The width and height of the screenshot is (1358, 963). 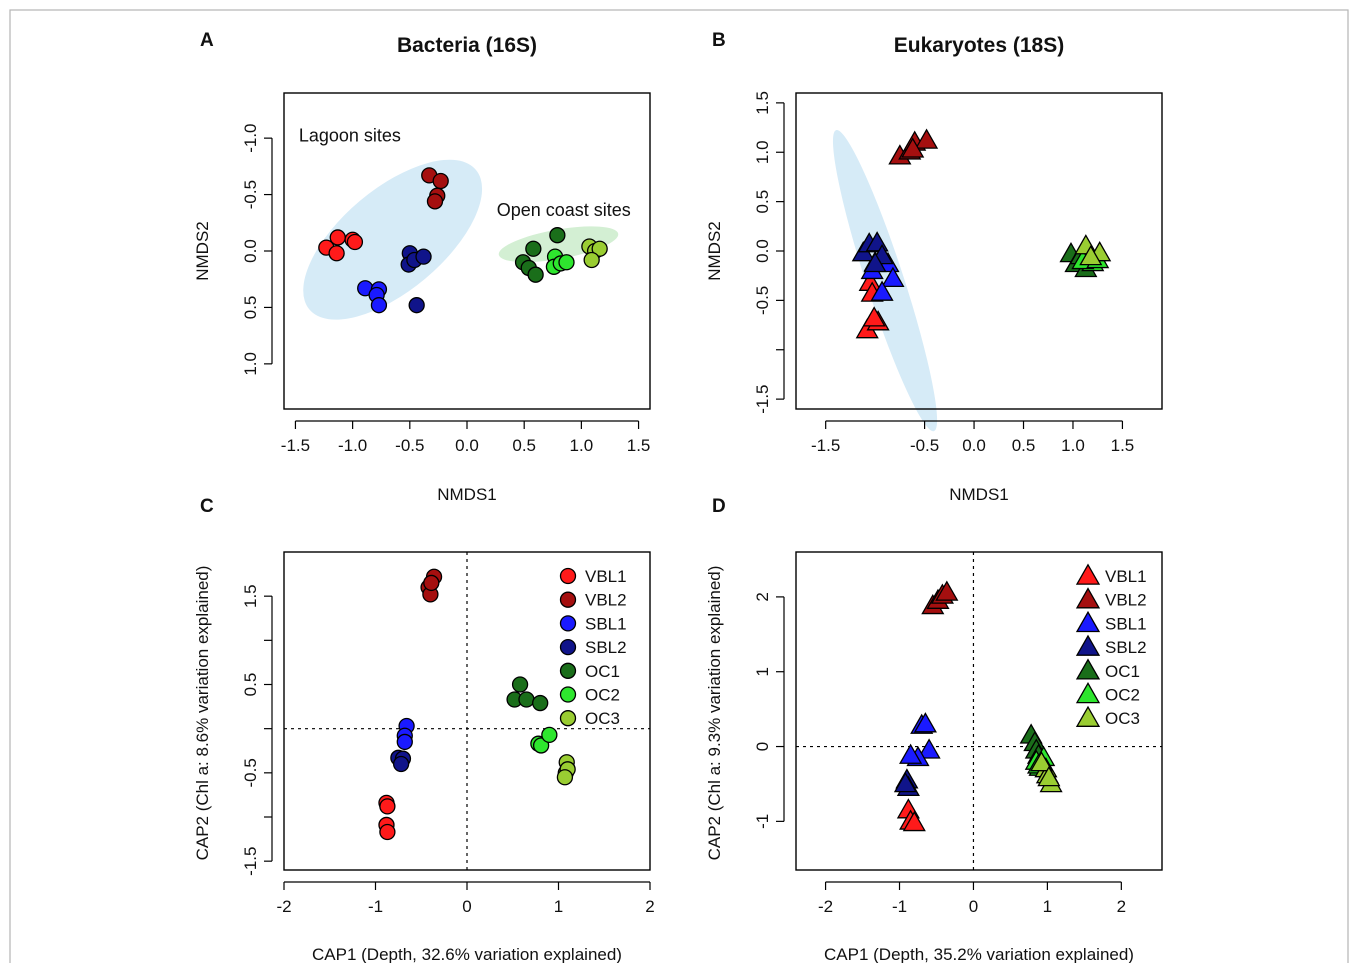 I want to click on series-oc1, so click(x=527, y=694).